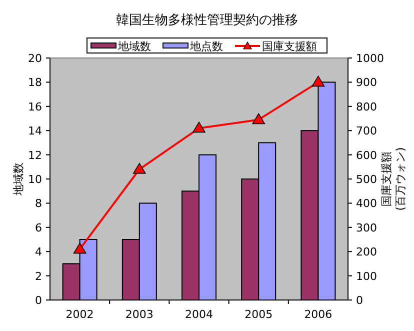 Image resolution: width=414 pixels, height=331 pixels. What do you see at coordinates (366, 203) in the screenshot?
I see `y2-tick-label: 400` at bounding box center [366, 203].